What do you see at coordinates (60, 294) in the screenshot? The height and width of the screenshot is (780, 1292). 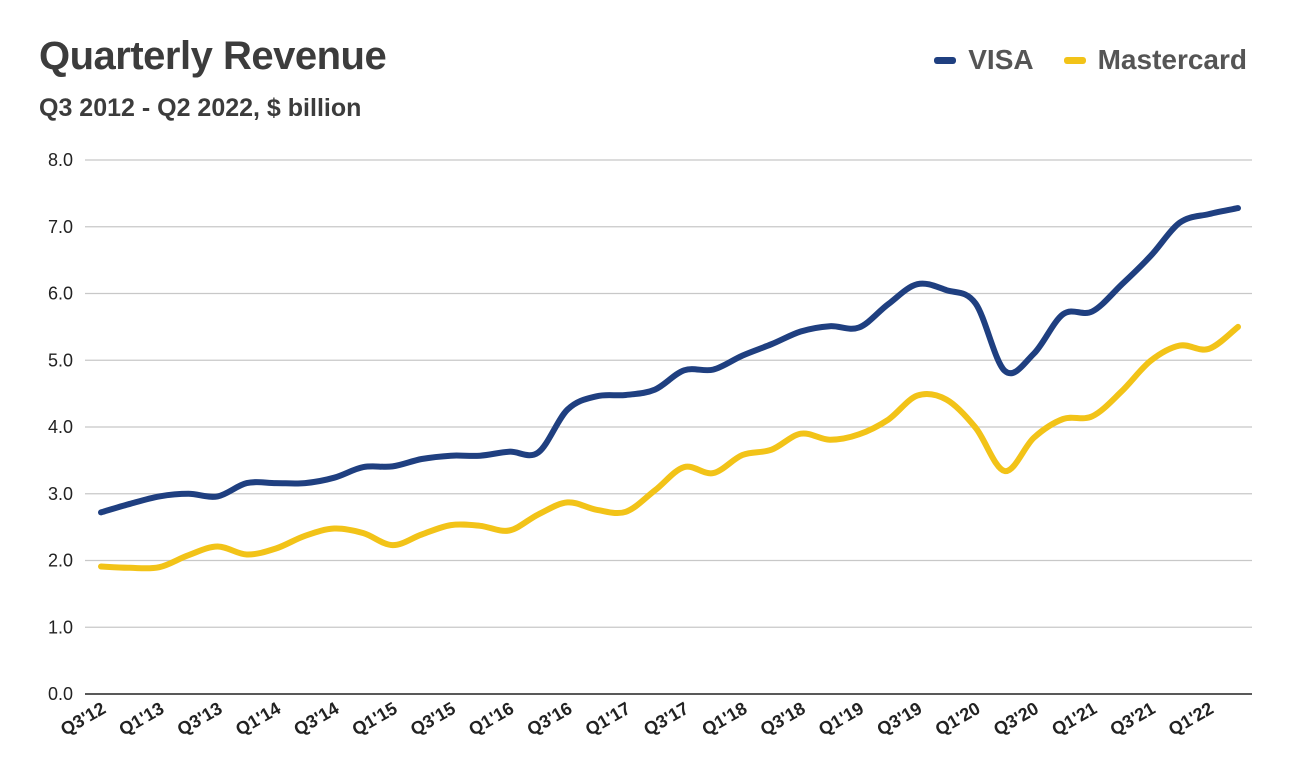 I see `y-tick-label: 6.0` at bounding box center [60, 294].